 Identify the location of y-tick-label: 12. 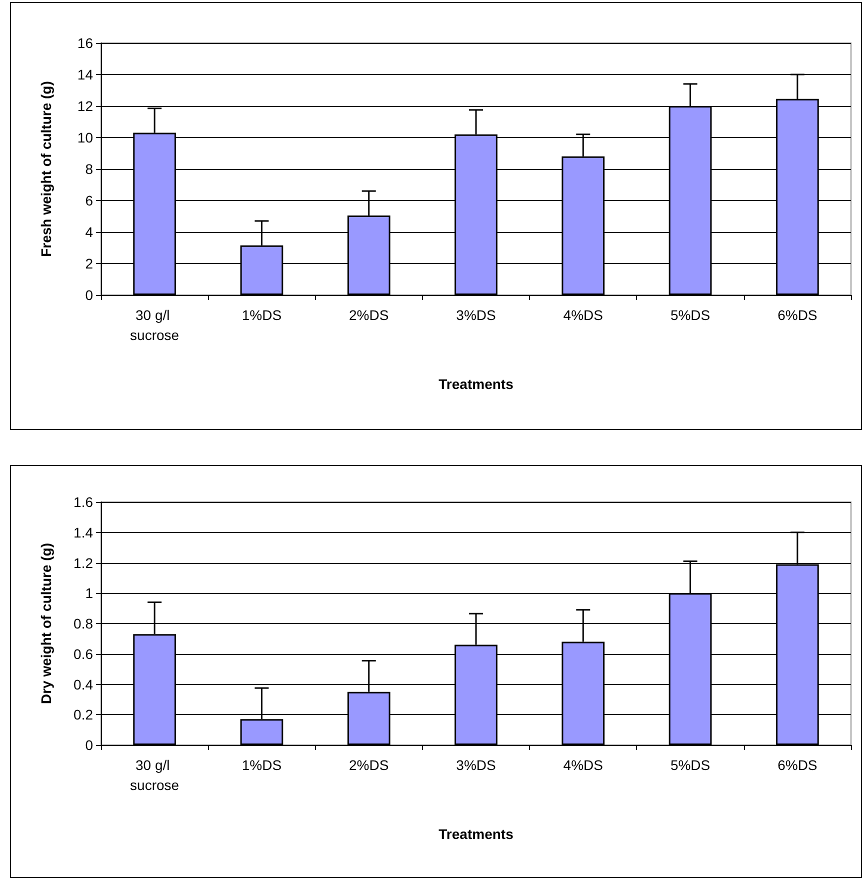
(85, 106).